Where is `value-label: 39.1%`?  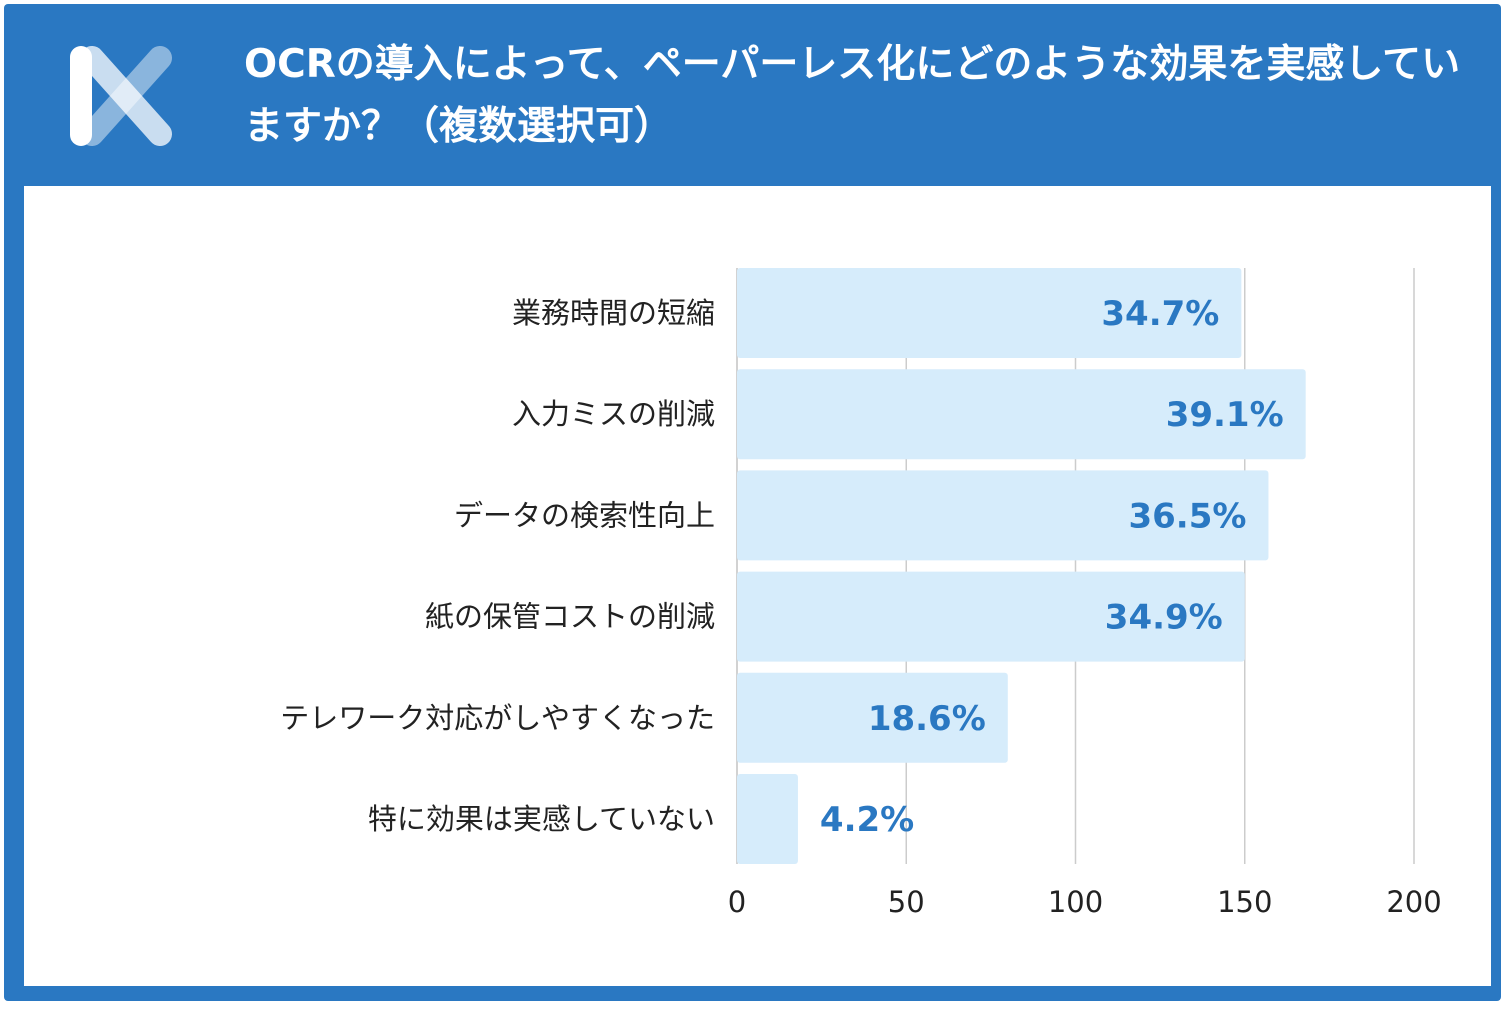 value-label: 39.1% is located at coordinates (1225, 415).